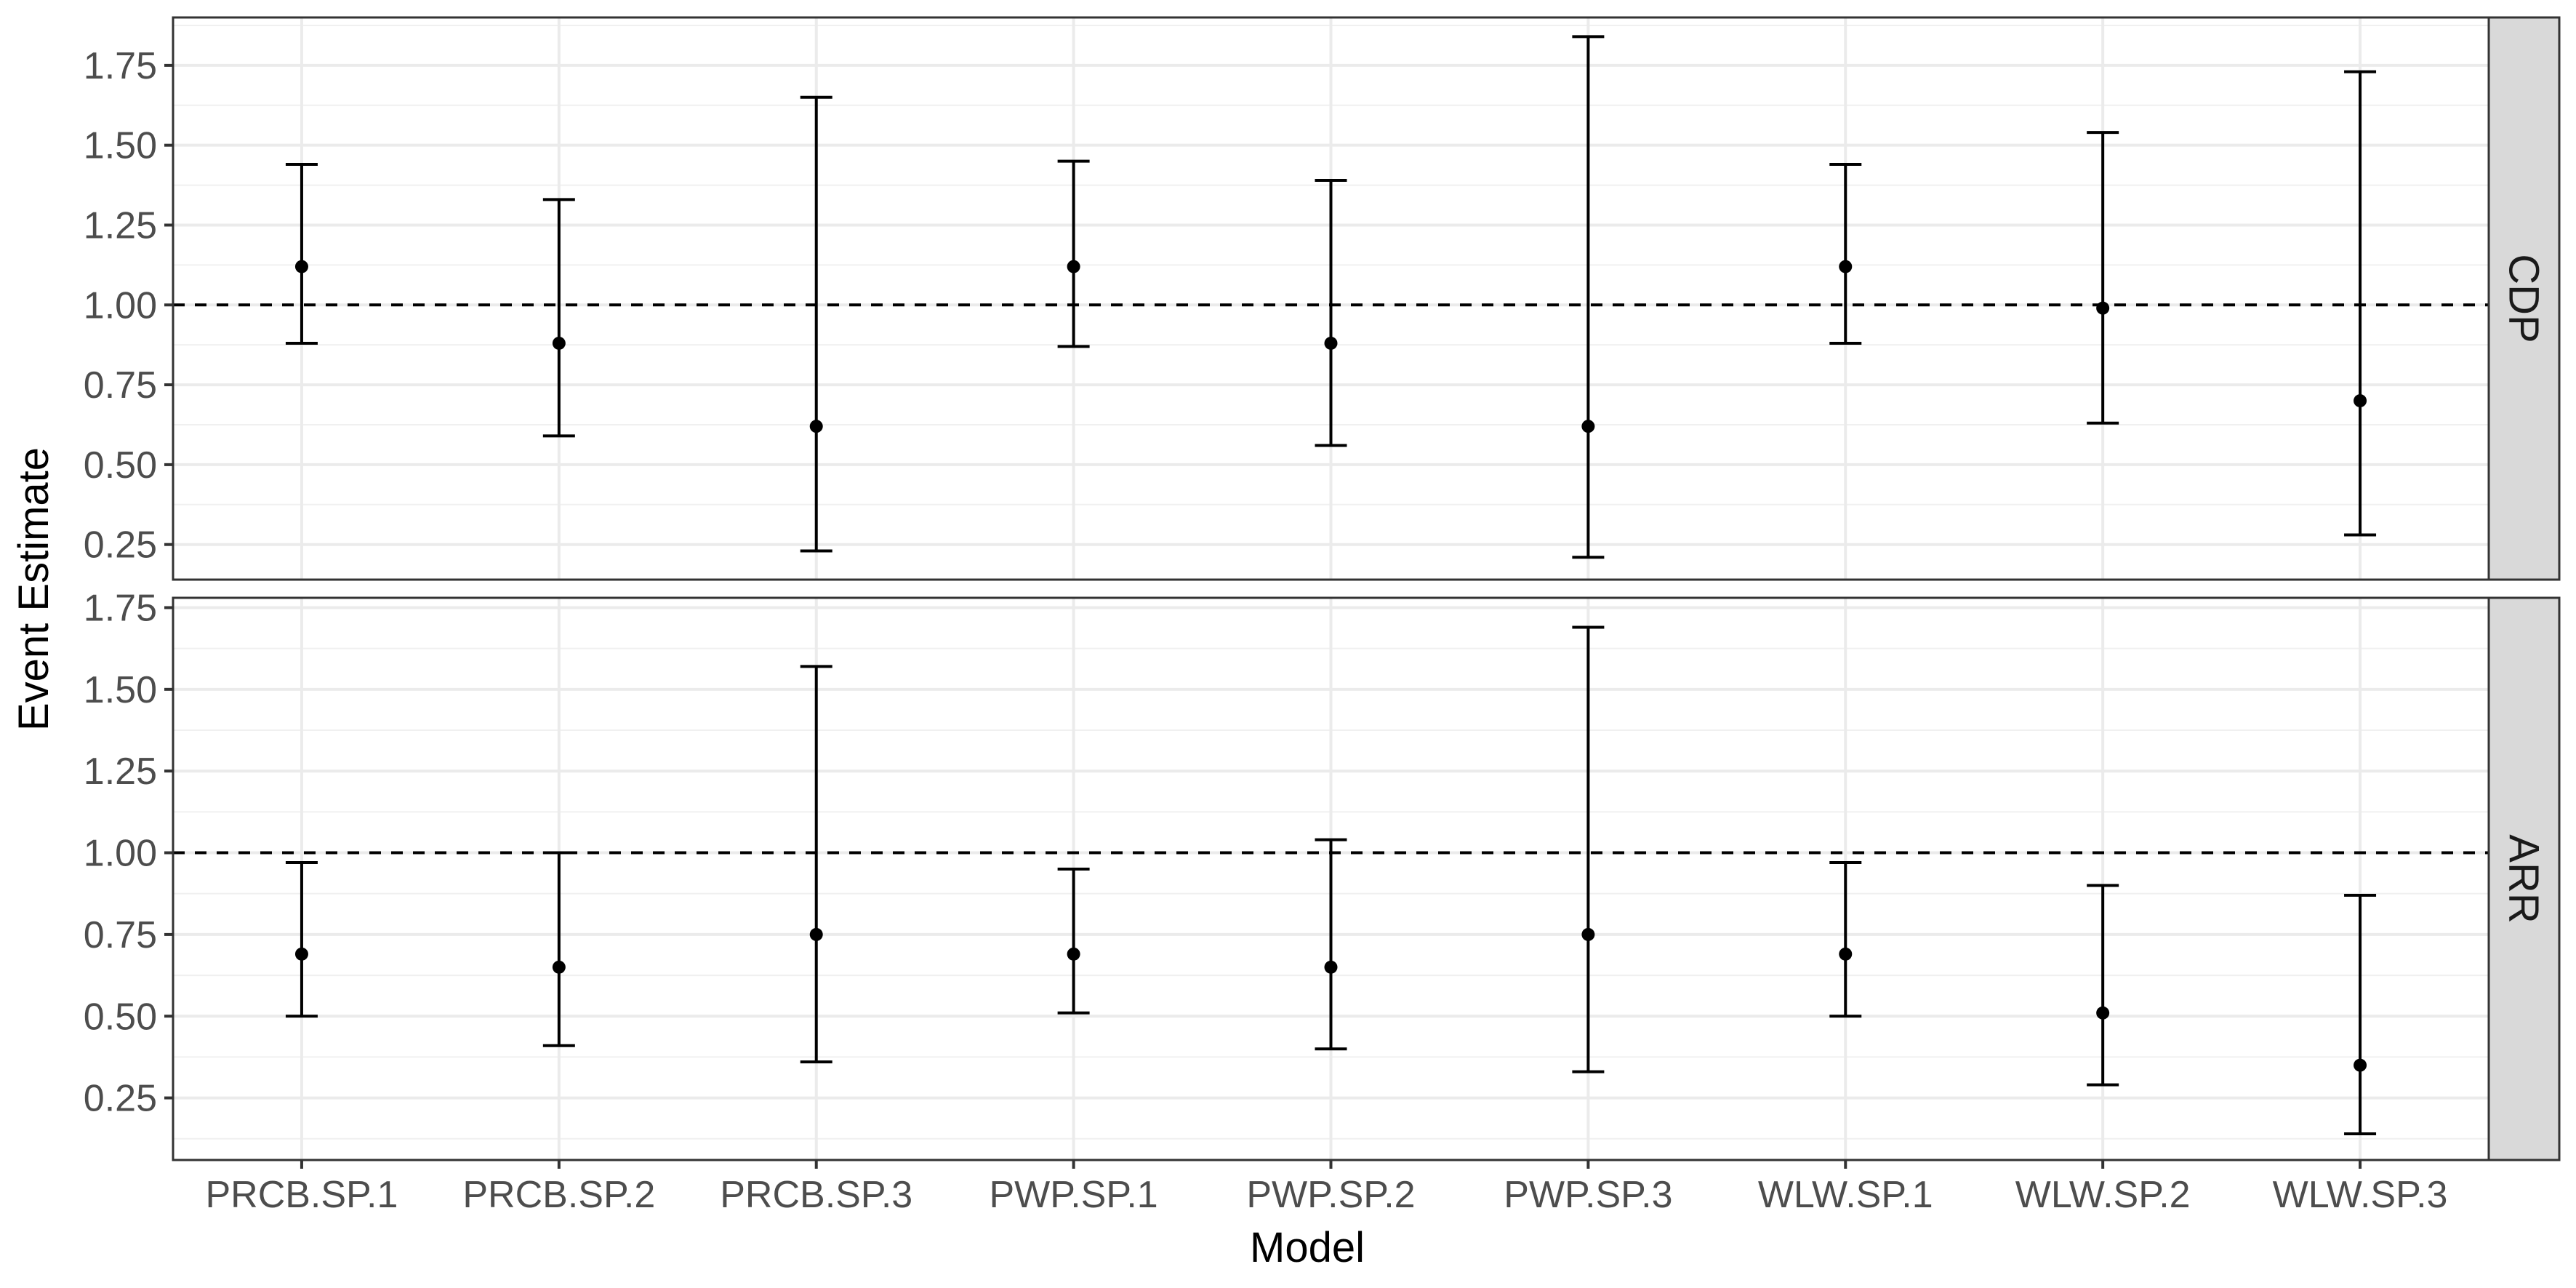  I want to click on x-tick-label: WLW.SP.1, so click(1846, 1195).